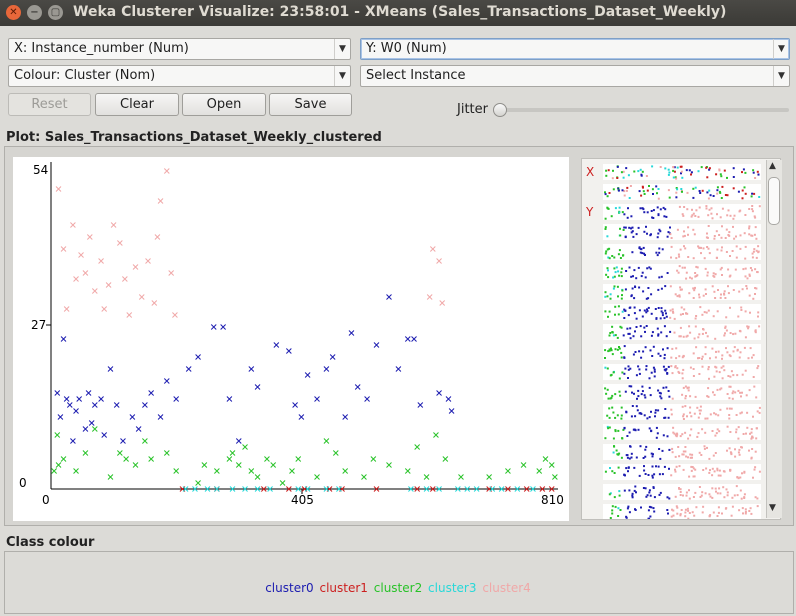 This screenshot has width=796, height=616. Describe the element at coordinates (772, 508) in the screenshot. I see `scroll-down-icon: ▼` at that location.